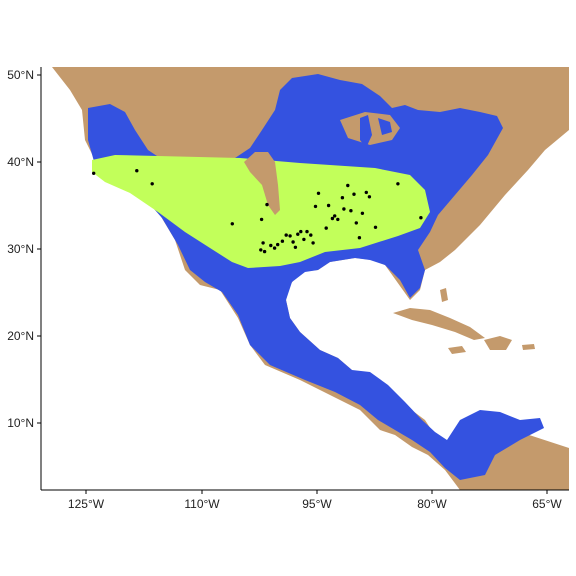 This screenshot has width=576, height=576. Describe the element at coordinates (20, 249) in the screenshot. I see `y-tick-label: 30°N` at that location.